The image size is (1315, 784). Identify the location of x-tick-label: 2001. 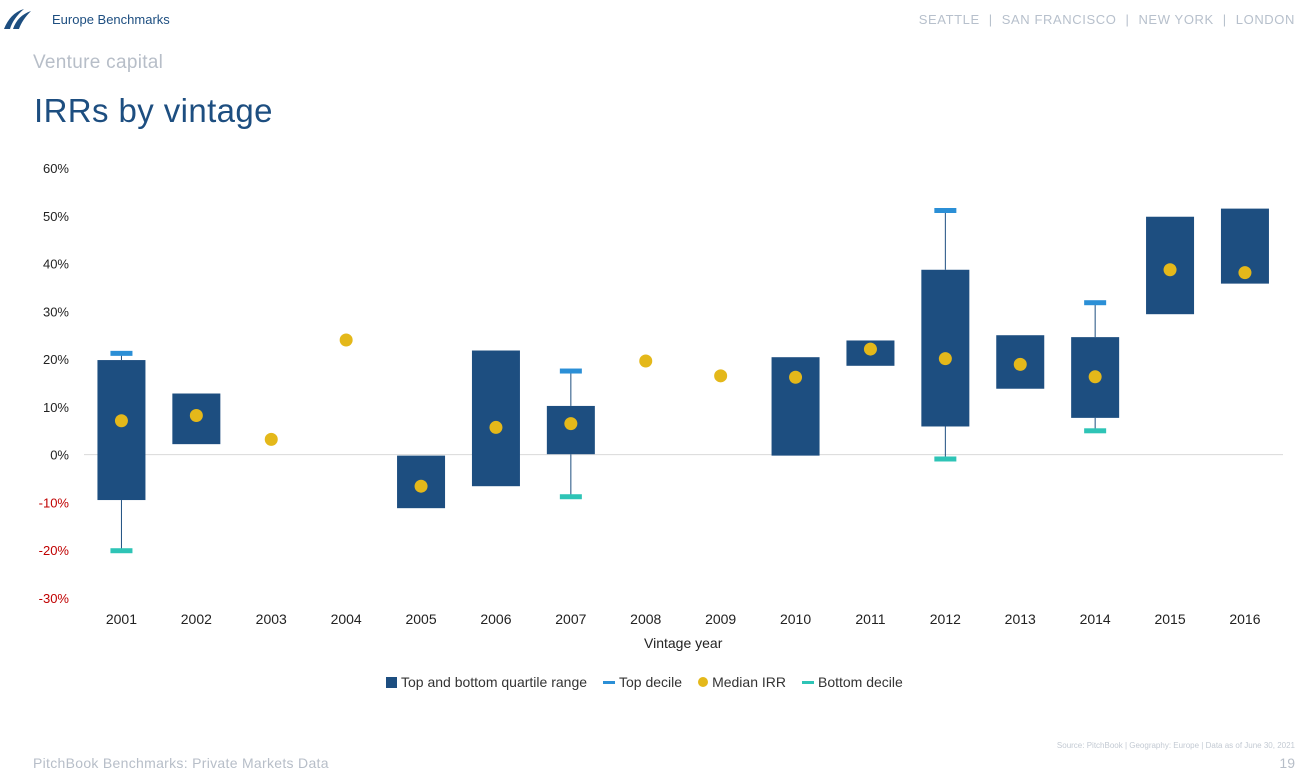
(121, 619).